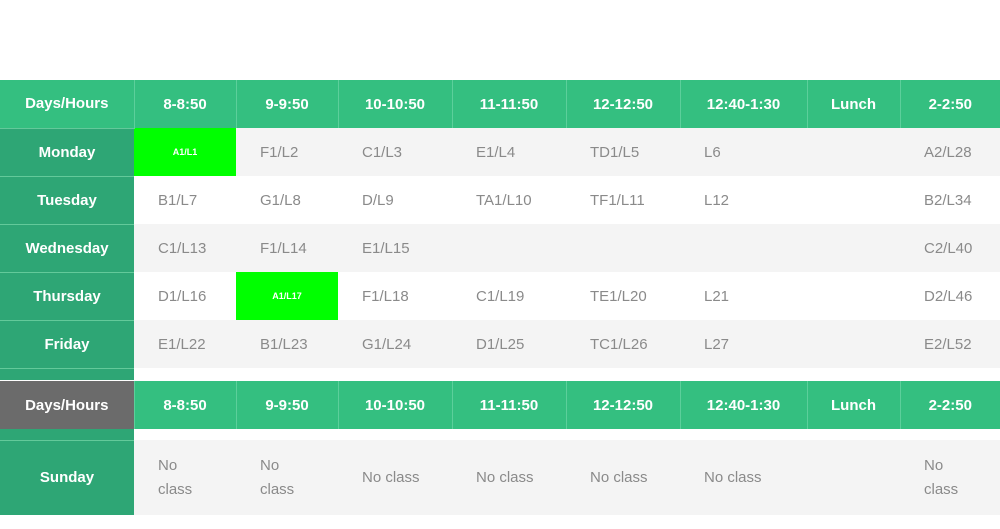  Describe the element at coordinates (67, 477) in the screenshot. I see `day-label: Sunday` at that location.